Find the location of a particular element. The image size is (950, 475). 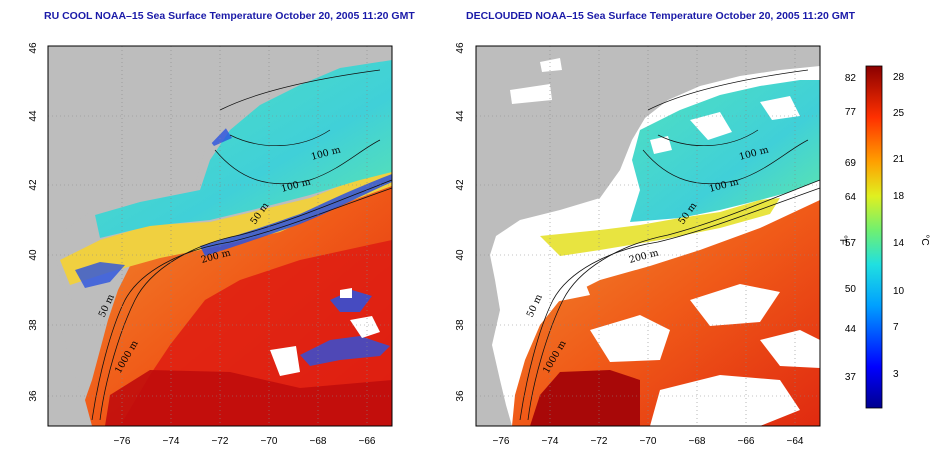

c-tick-label: 18 is located at coordinates (899, 196).